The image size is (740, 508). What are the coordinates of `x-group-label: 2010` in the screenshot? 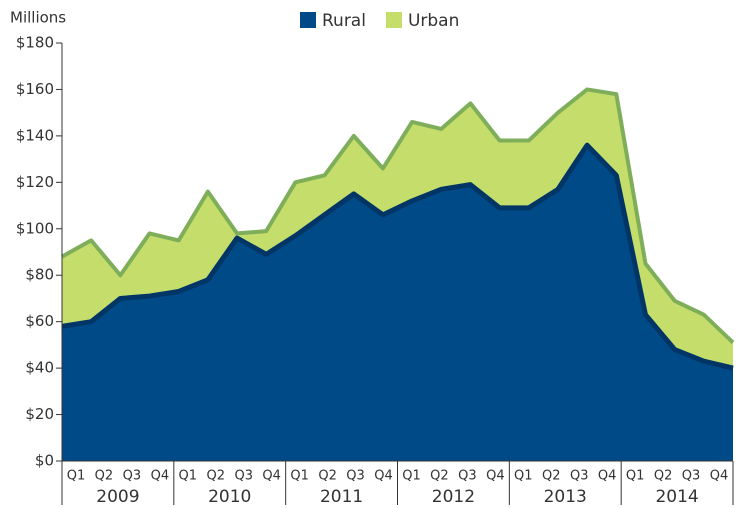 It's located at (229, 497).